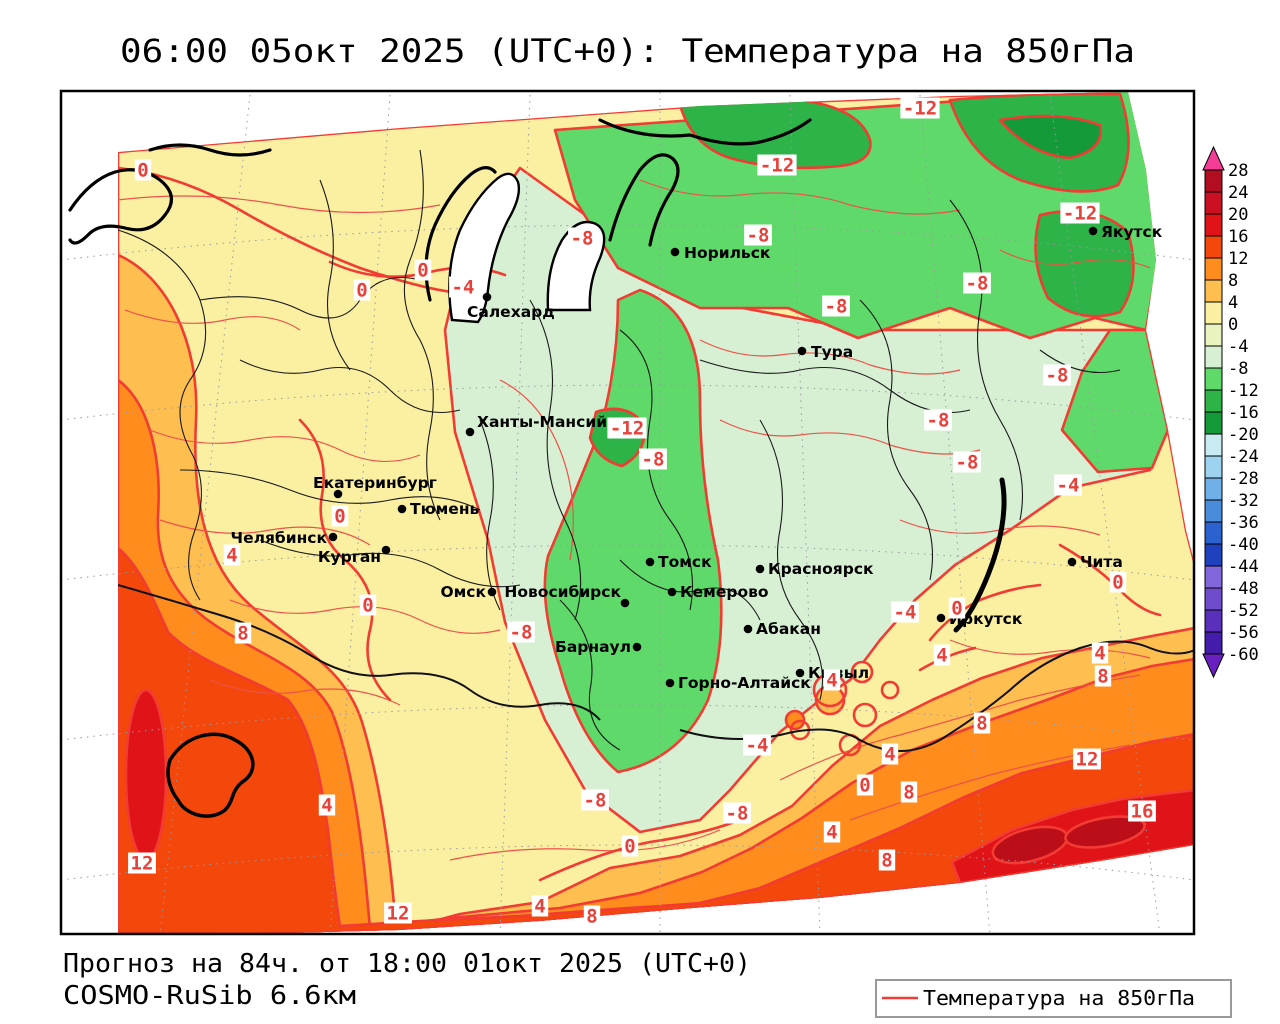 The width and height of the screenshot is (1280, 1024). Describe the element at coordinates (445, 509) in the screenshot. I see `city-label: Тюмень` at that location.